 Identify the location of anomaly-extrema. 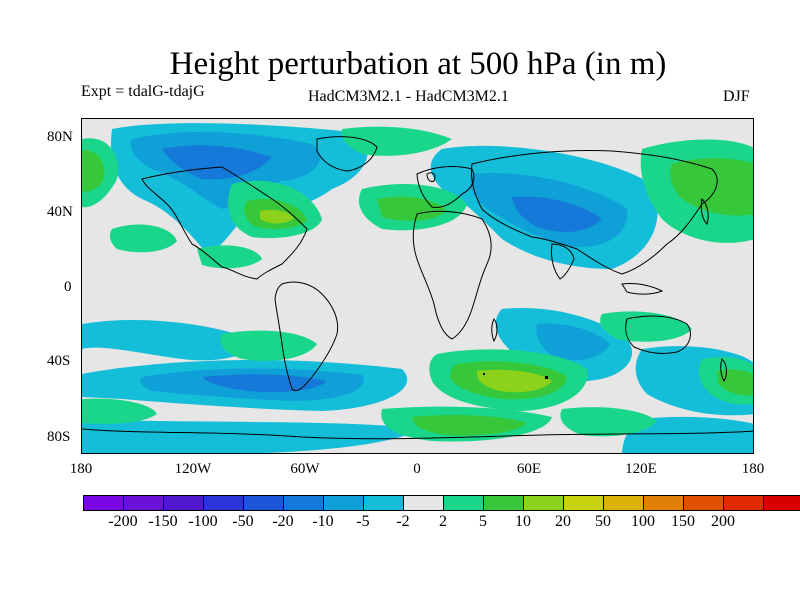
(515, 376).